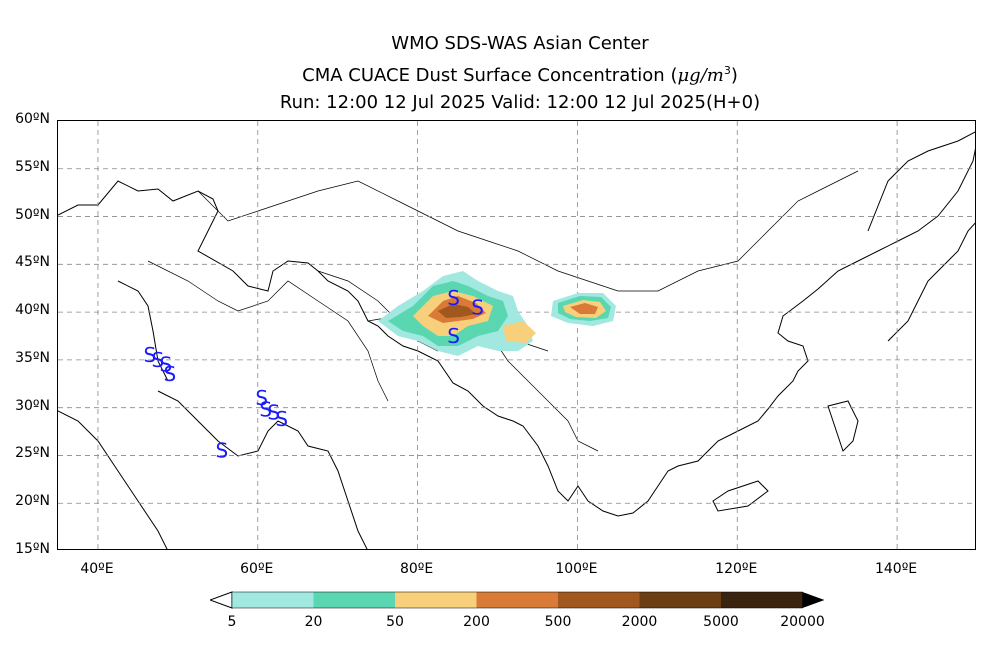 The width and height of the screenshot is (1000, 666). Describe the element at coordinates (721, 622) in the screenshot. I see `colorbar-label: 5000` at that location.